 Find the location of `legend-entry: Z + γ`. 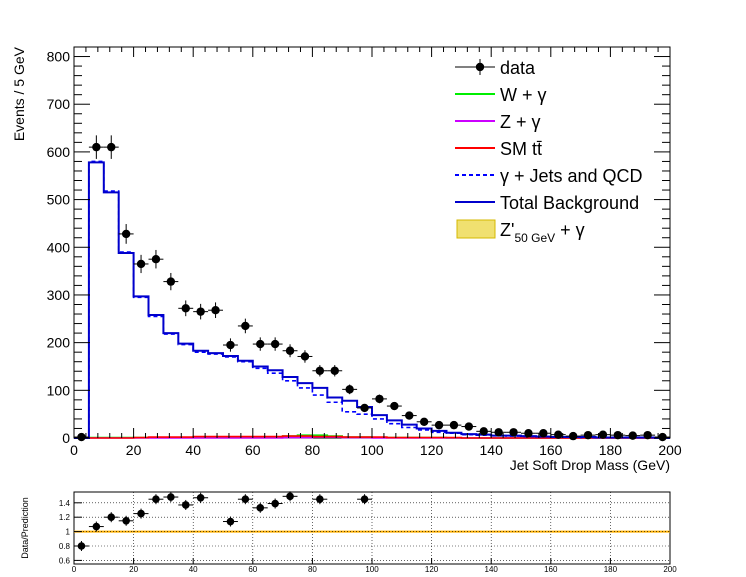

legend-entry: Z + γ is located at coordinates (498, 122).